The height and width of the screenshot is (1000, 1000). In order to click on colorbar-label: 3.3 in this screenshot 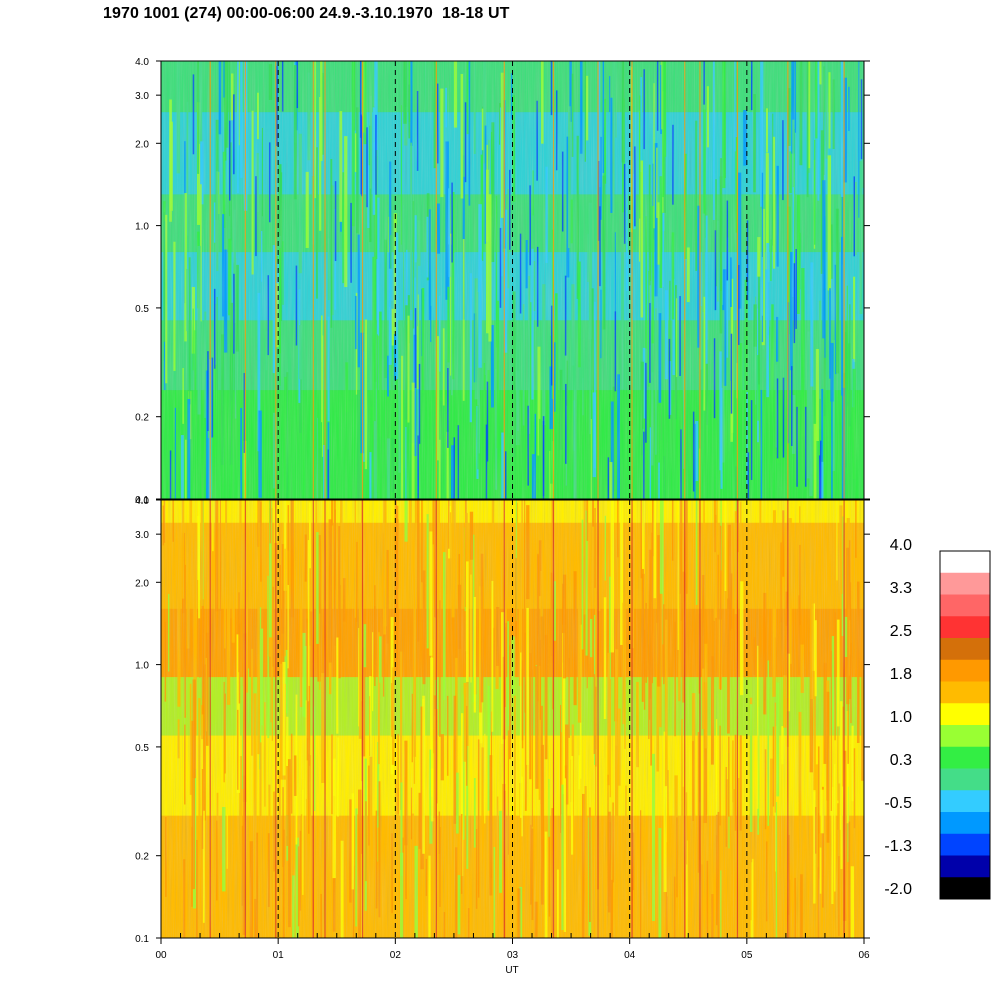, I will do `click(901, 588)`.